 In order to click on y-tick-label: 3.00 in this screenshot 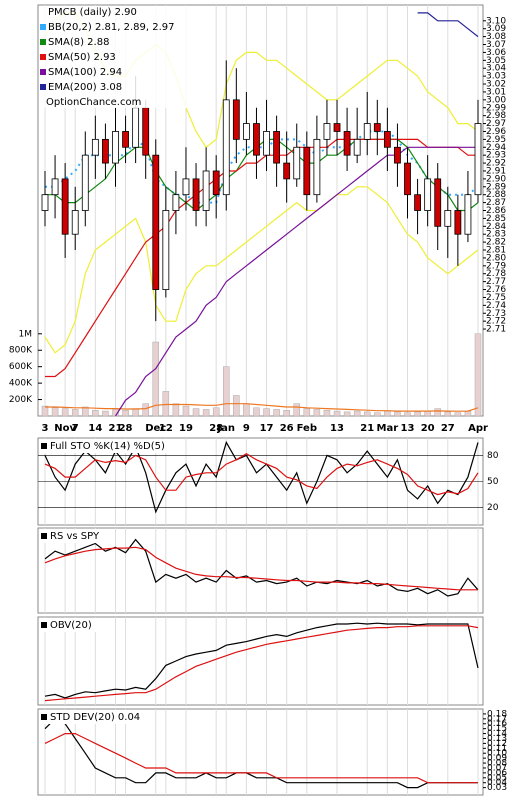, I will do `click(496, 100)`.